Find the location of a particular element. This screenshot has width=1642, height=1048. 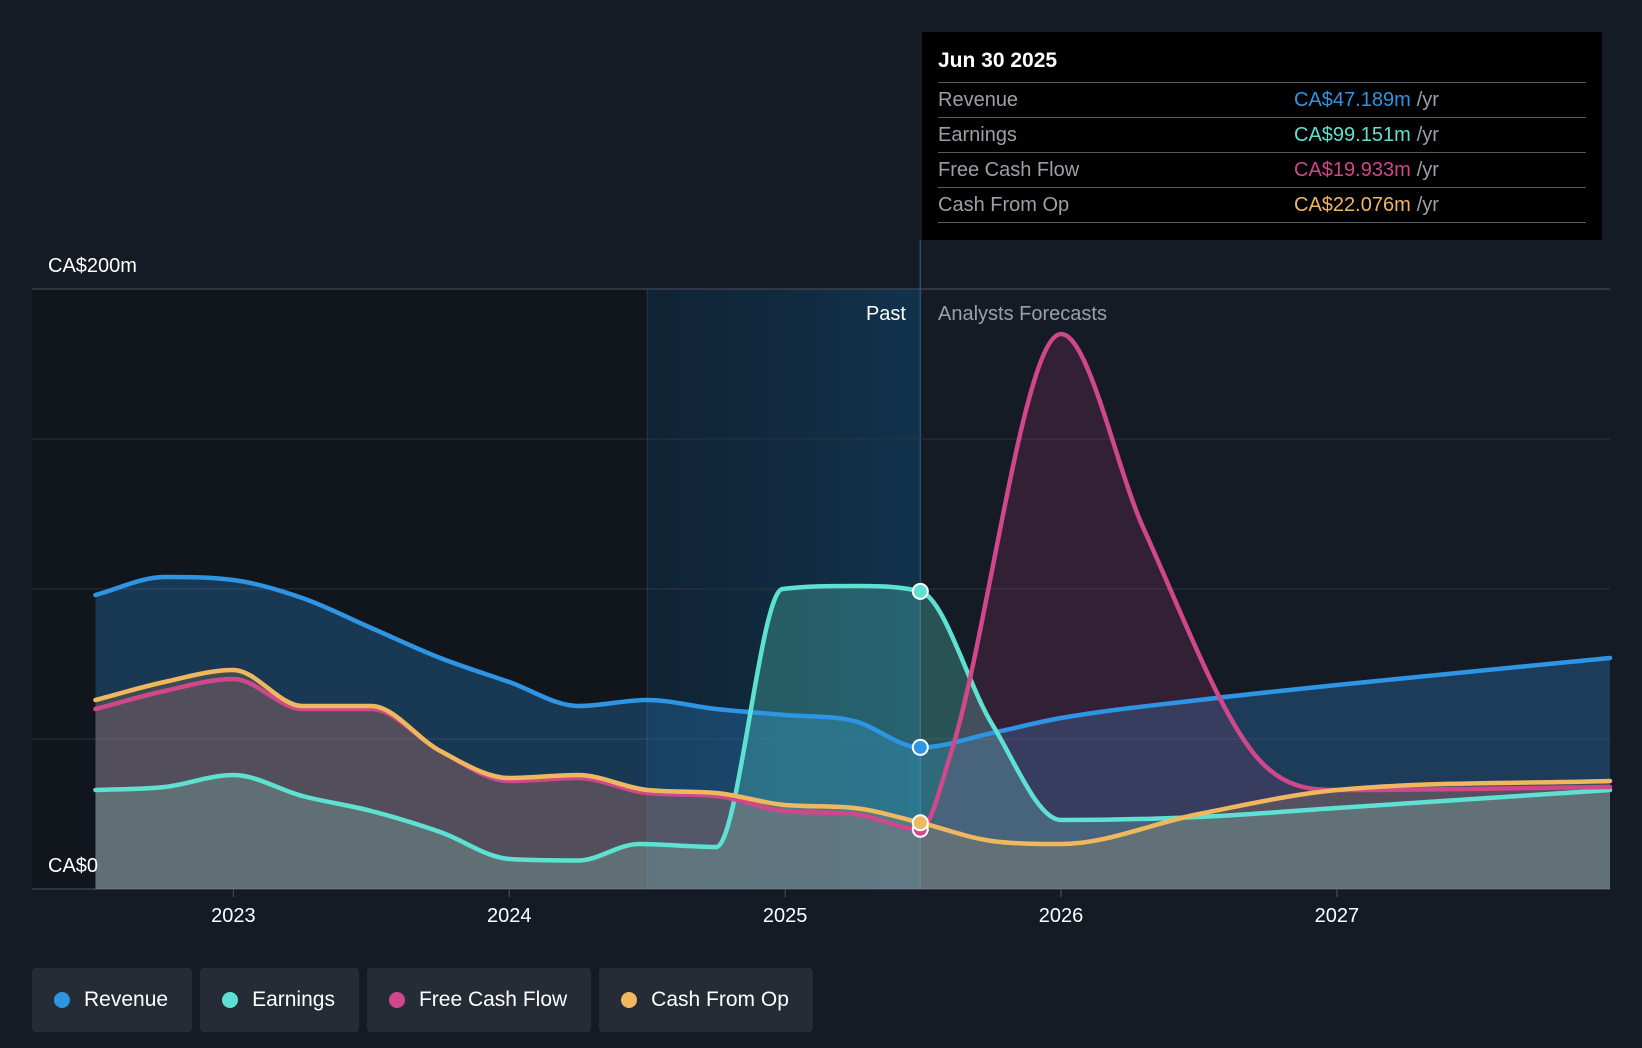

tooltip-row: Earnings CA$99.151m/yr is located at coordinates (1262, 134).